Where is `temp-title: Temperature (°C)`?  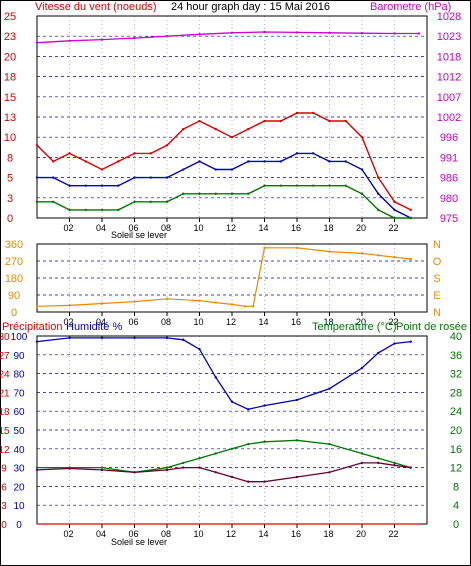
temp-title: Temperature (°C) is located at coordinates (354, 327).